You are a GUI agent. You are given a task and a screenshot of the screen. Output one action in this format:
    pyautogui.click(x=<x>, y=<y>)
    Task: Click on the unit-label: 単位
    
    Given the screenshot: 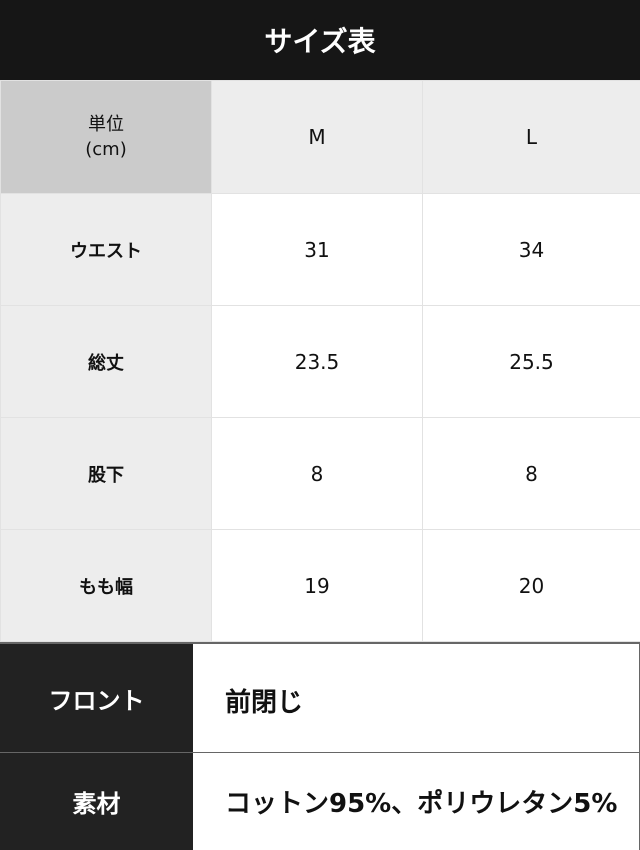 What is the action you would take?
    pyautogui.click(x=106, y=124)
    